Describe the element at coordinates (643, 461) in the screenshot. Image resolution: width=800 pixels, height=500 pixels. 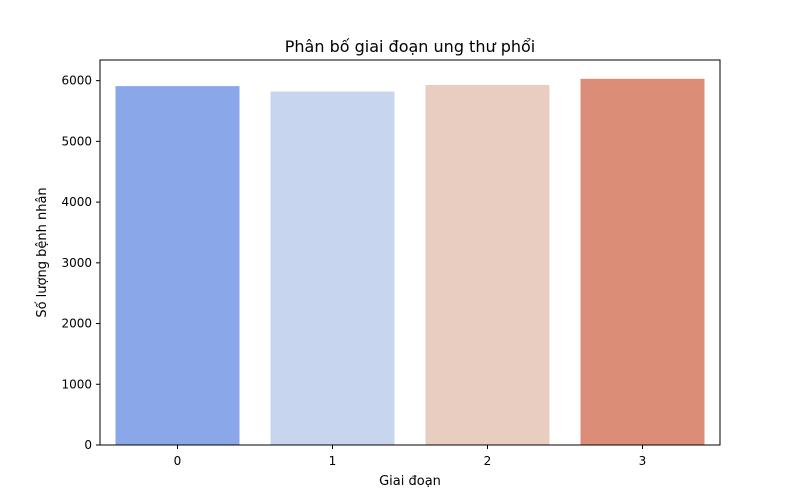
I see `x-tick-label: 3` at that location.